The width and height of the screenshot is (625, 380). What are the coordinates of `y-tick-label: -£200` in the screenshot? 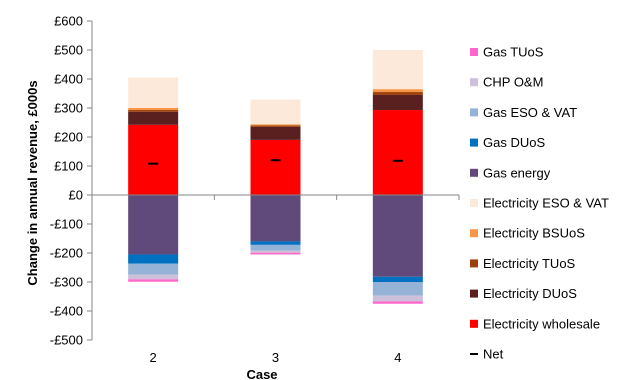 It's located at (66, 253).